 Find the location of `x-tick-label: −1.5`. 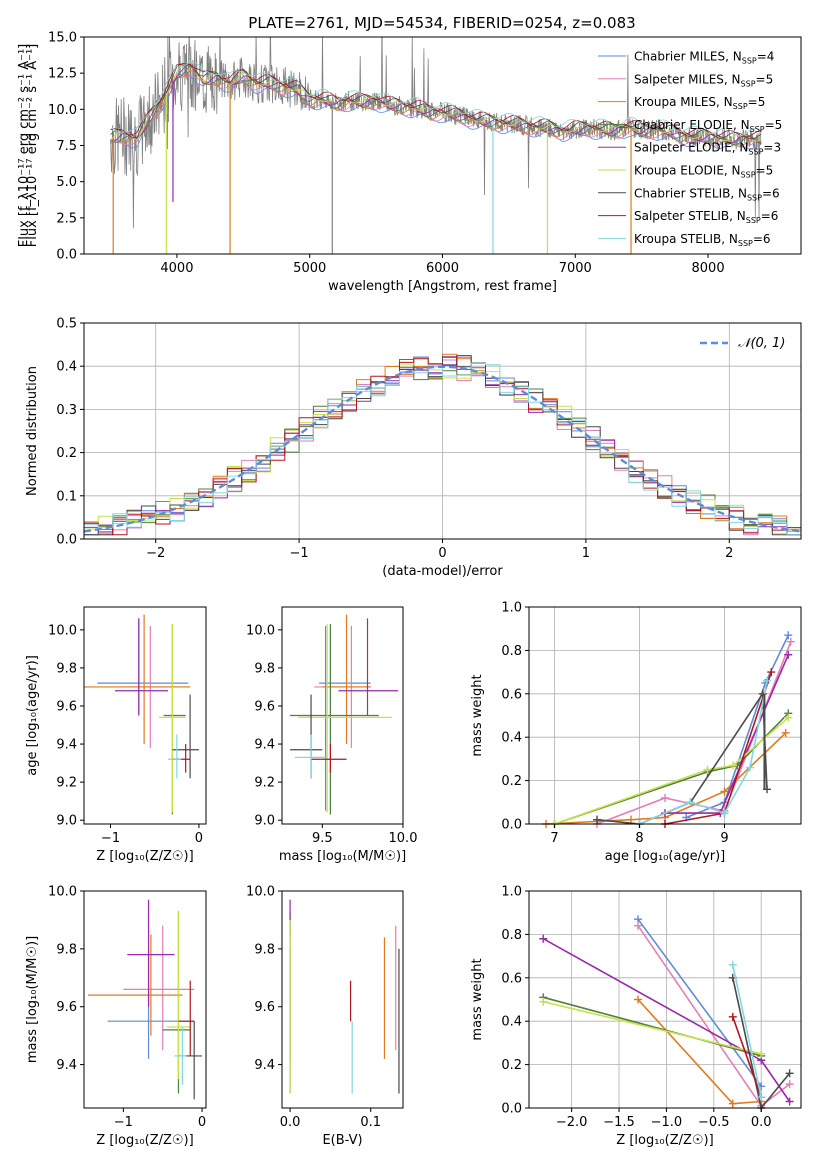

x-tick-label: −1.5 is located at coordinates (619, 1122).